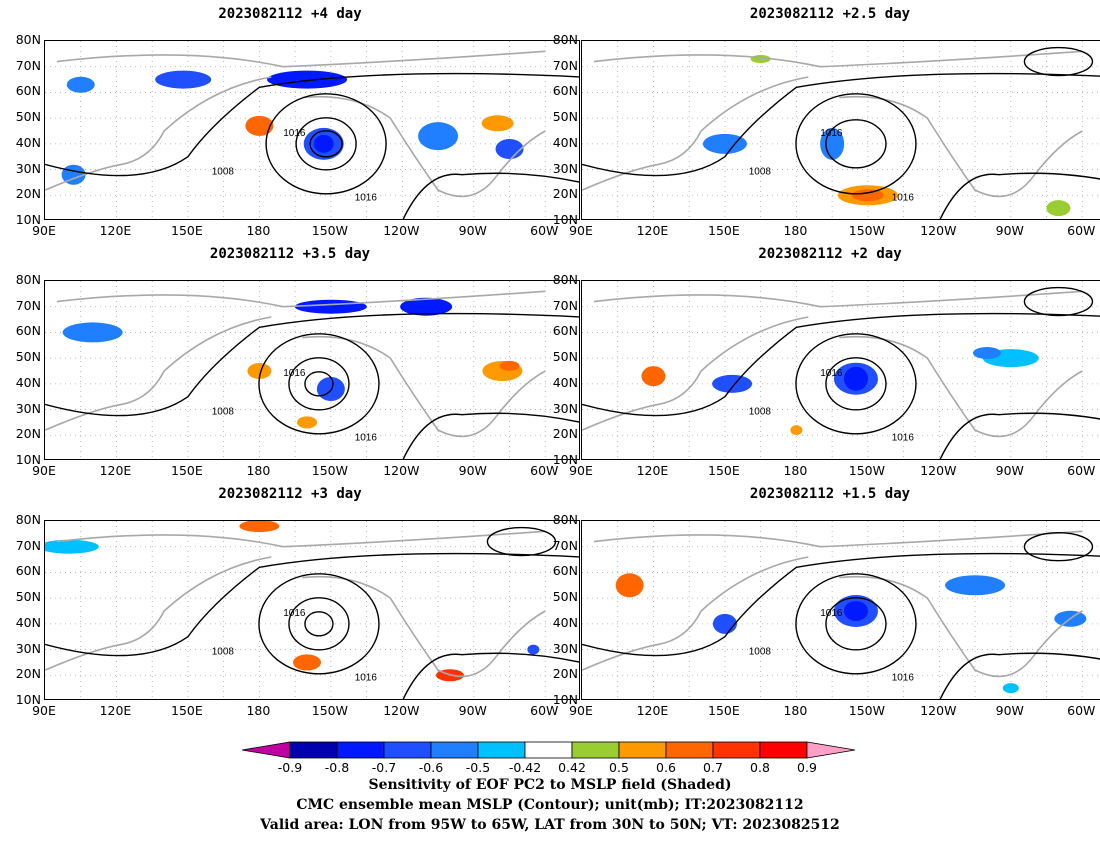 This screenshot has height=850, width=1100. Describe the element at coordinates (831, 750) in the screenshot. I see `colorbar-end-high` at that location.